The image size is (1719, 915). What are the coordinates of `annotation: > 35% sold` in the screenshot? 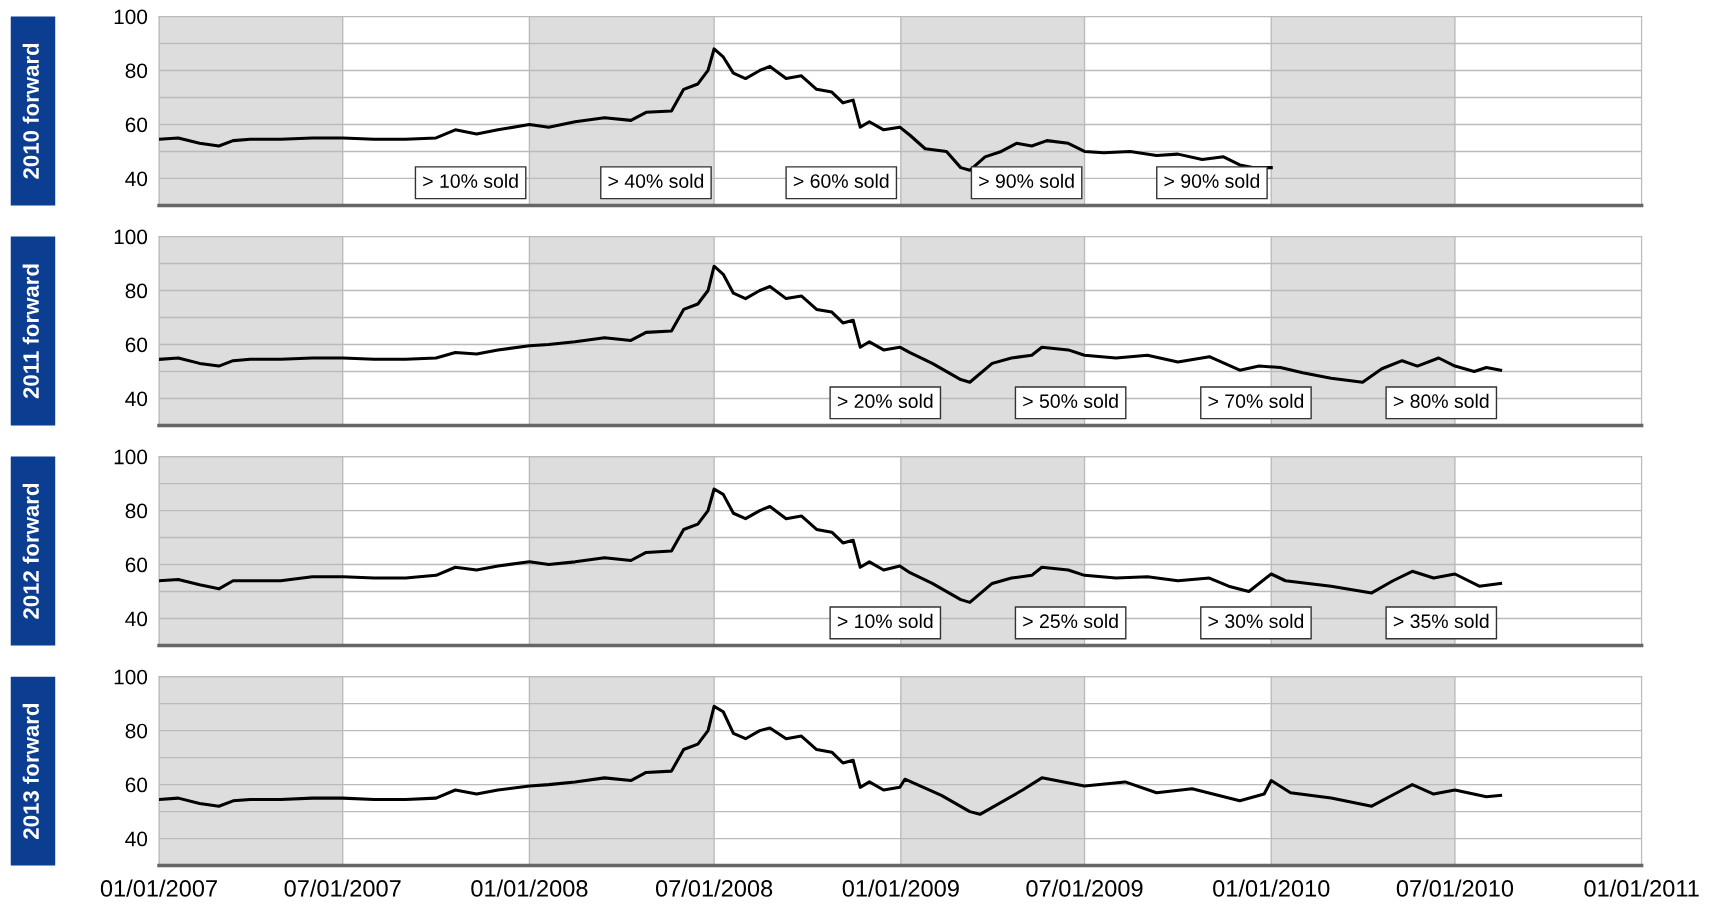 It's located at (1441, 621).